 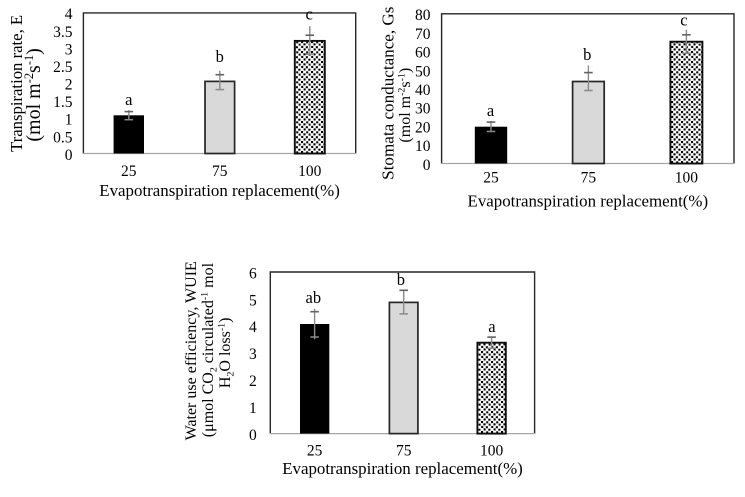 What do you see at coordinates (423, 34) in the screenshot?
I see `svg-text: 70` at bounding box center [423, 34].